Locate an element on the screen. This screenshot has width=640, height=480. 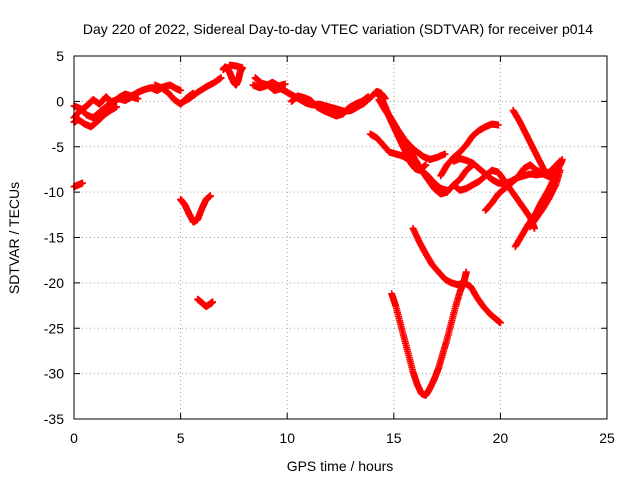
y-tick-label: -20 is located at coordinates (54, 283).